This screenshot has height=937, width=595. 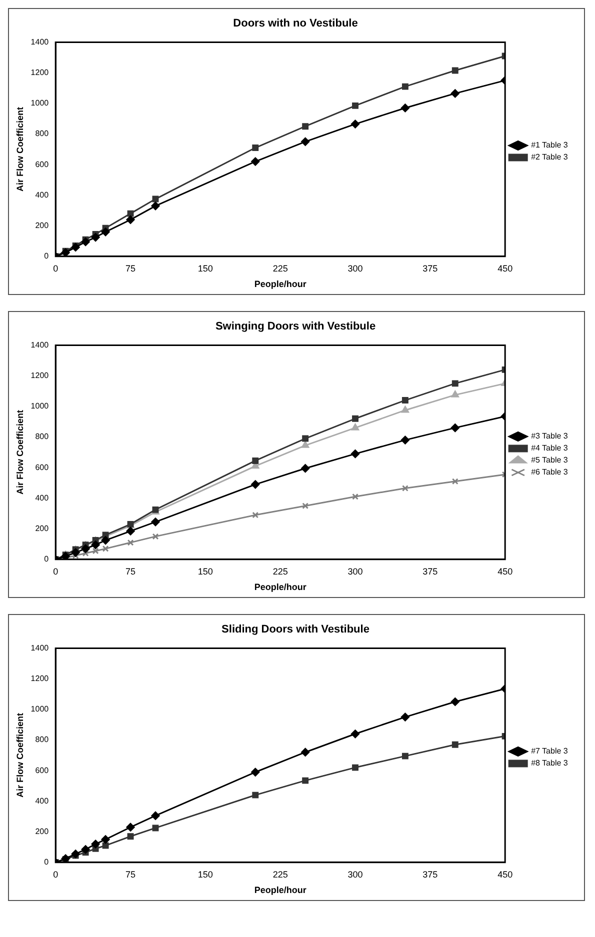 What do you see at coordinates (549, 751) in the screenshot?
I see `legend-label: #7 Table 3` at bounding box center [549, 751].